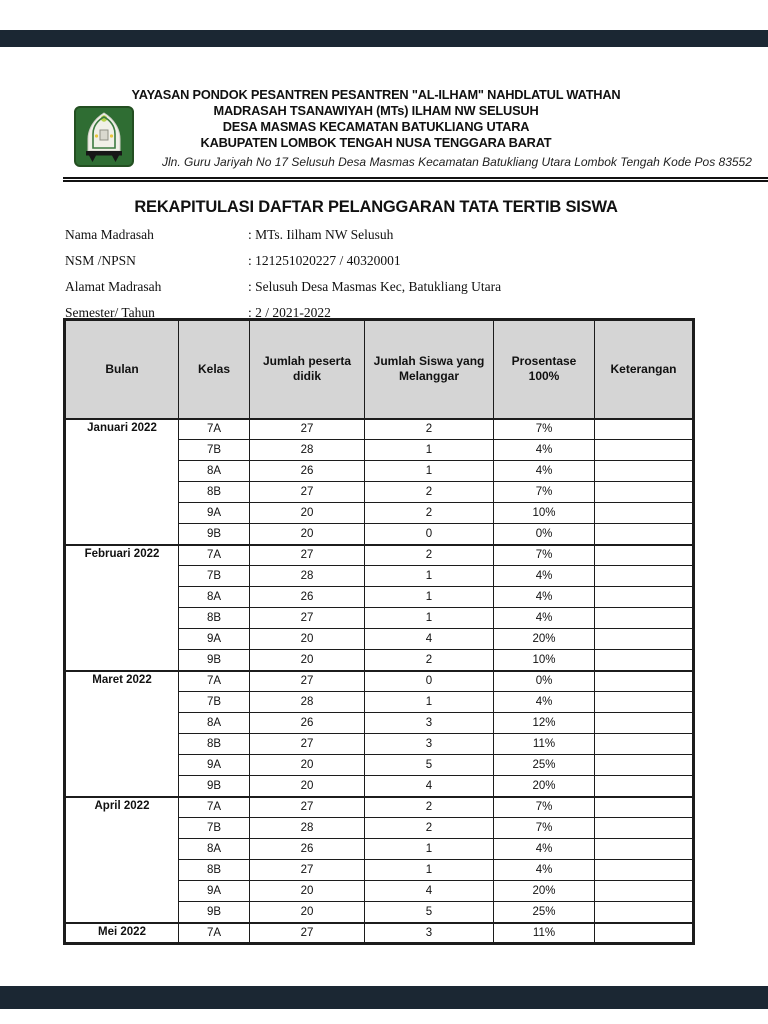 This screenshot has width=768, height=1024. What do you see at coordinates (384, 997) in the screenshot?
I see `page-gap-bottom` at bounding box center [384, 997].